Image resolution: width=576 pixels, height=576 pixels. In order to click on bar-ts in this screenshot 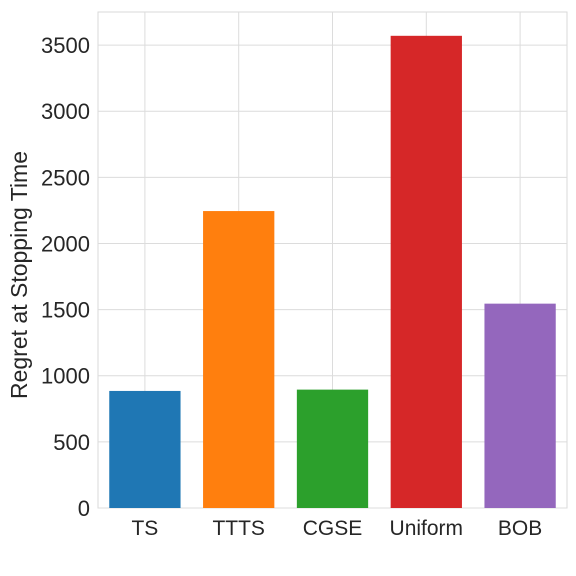, I will do `click(145, 449)`.